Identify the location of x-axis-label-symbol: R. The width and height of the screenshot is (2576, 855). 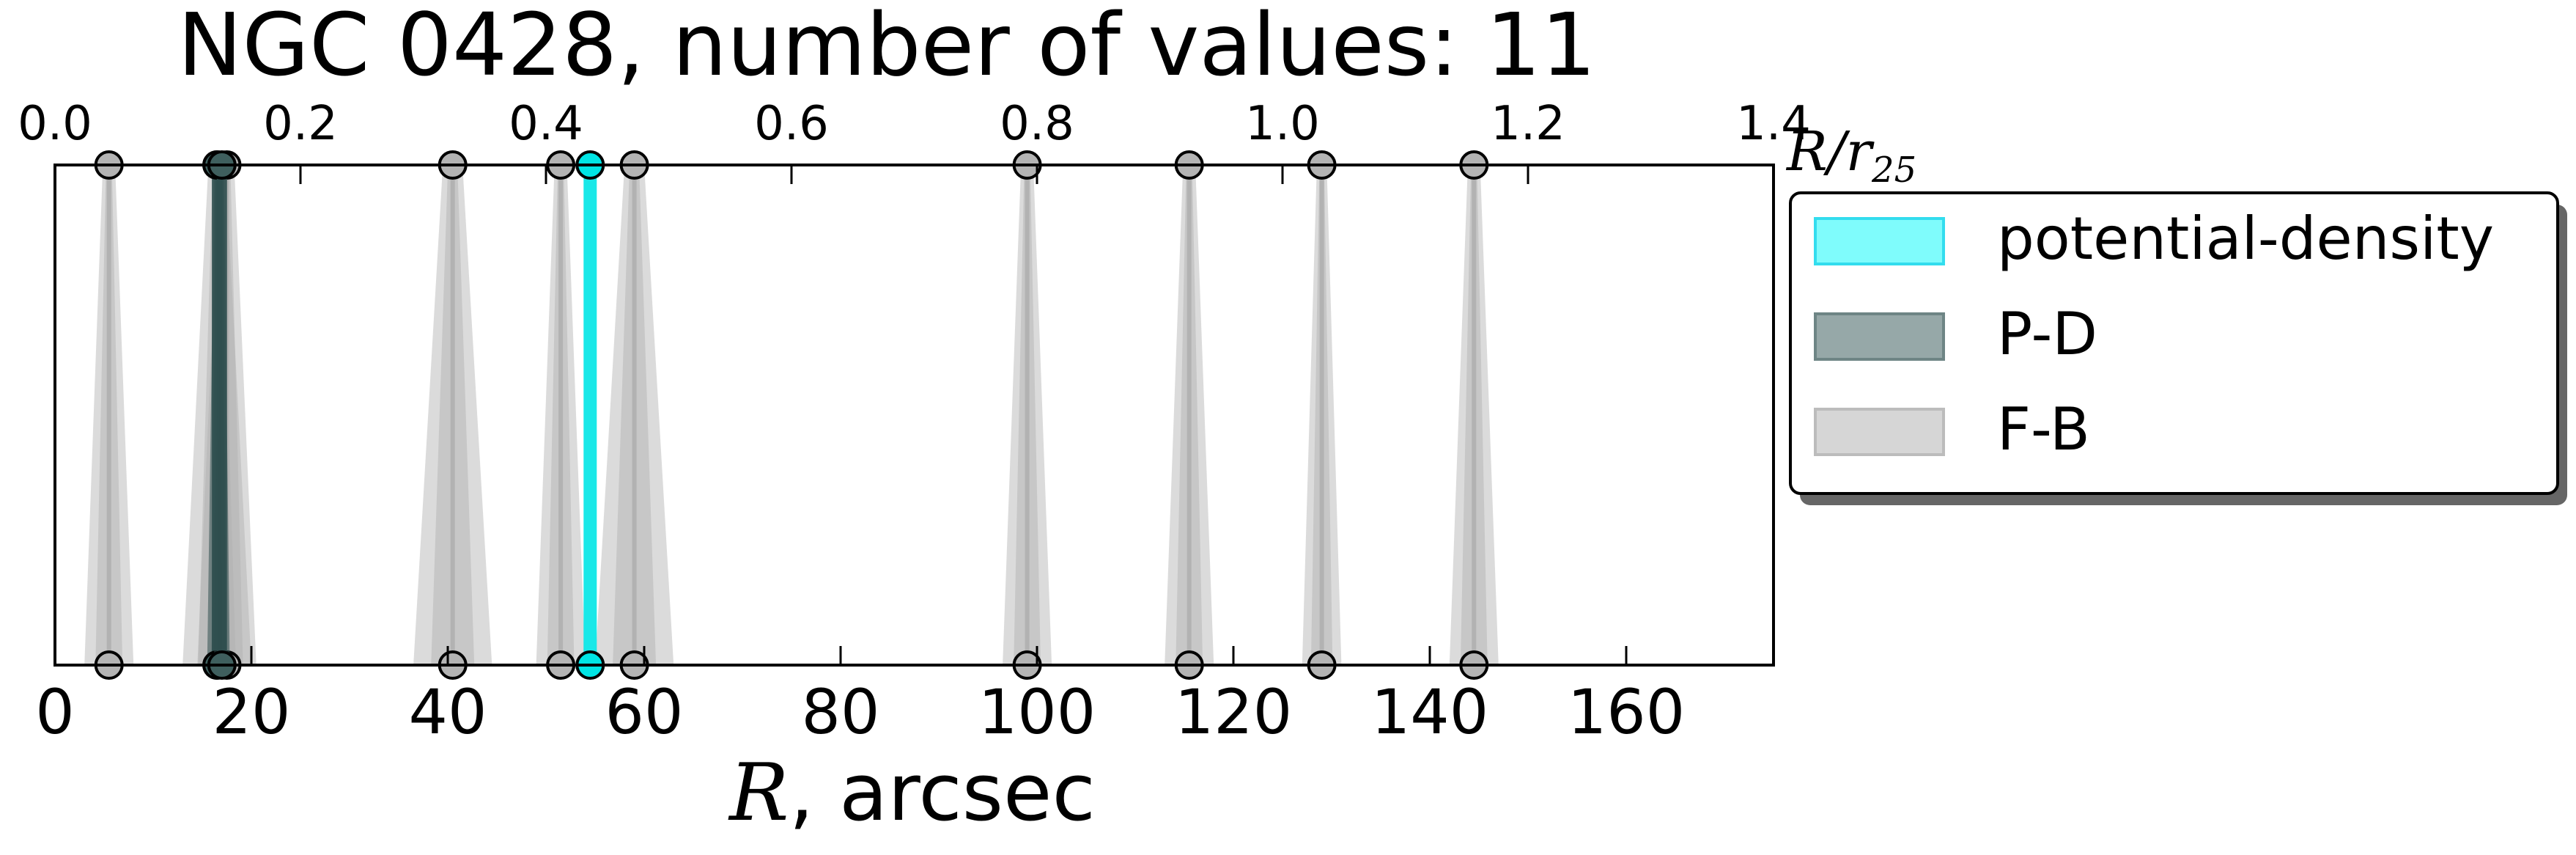
(758, 793).